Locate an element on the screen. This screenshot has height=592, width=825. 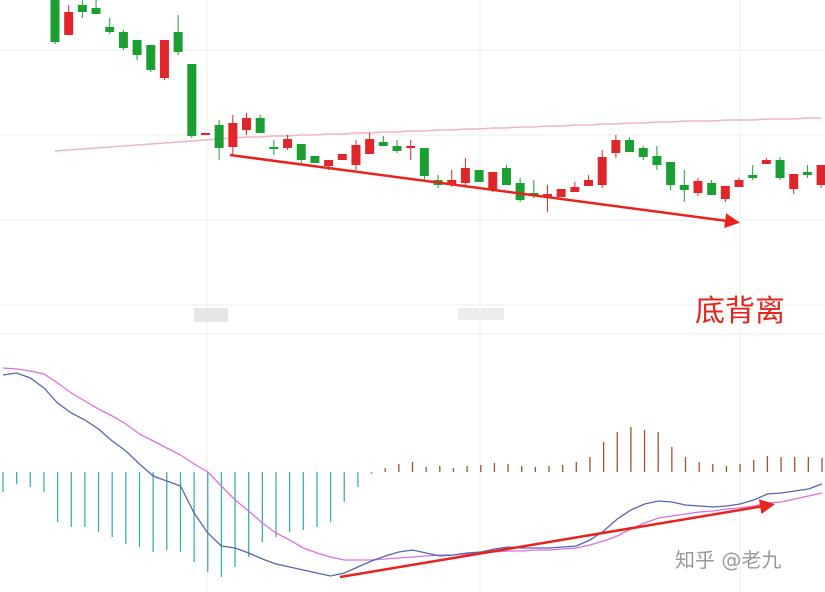
watermark: 知乎 @老九 is located at coordinates (728, 560).